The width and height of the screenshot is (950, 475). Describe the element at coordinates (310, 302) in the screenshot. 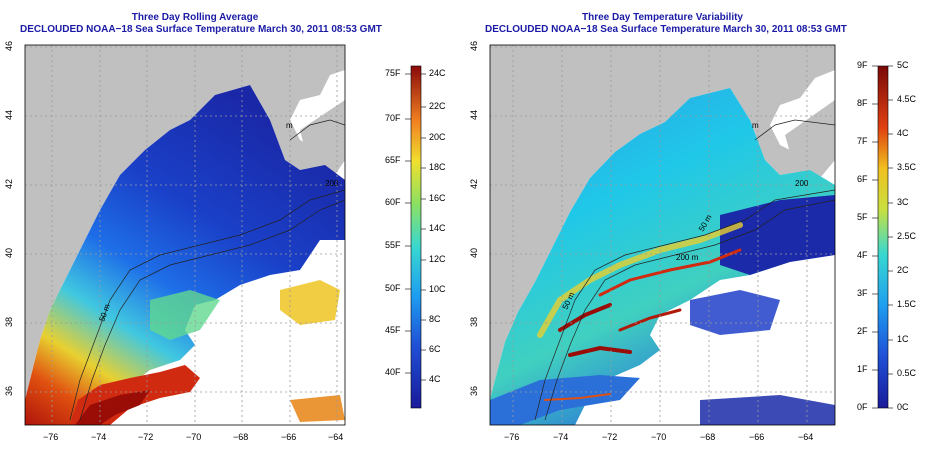

I see `left-warm-patch` at that location.